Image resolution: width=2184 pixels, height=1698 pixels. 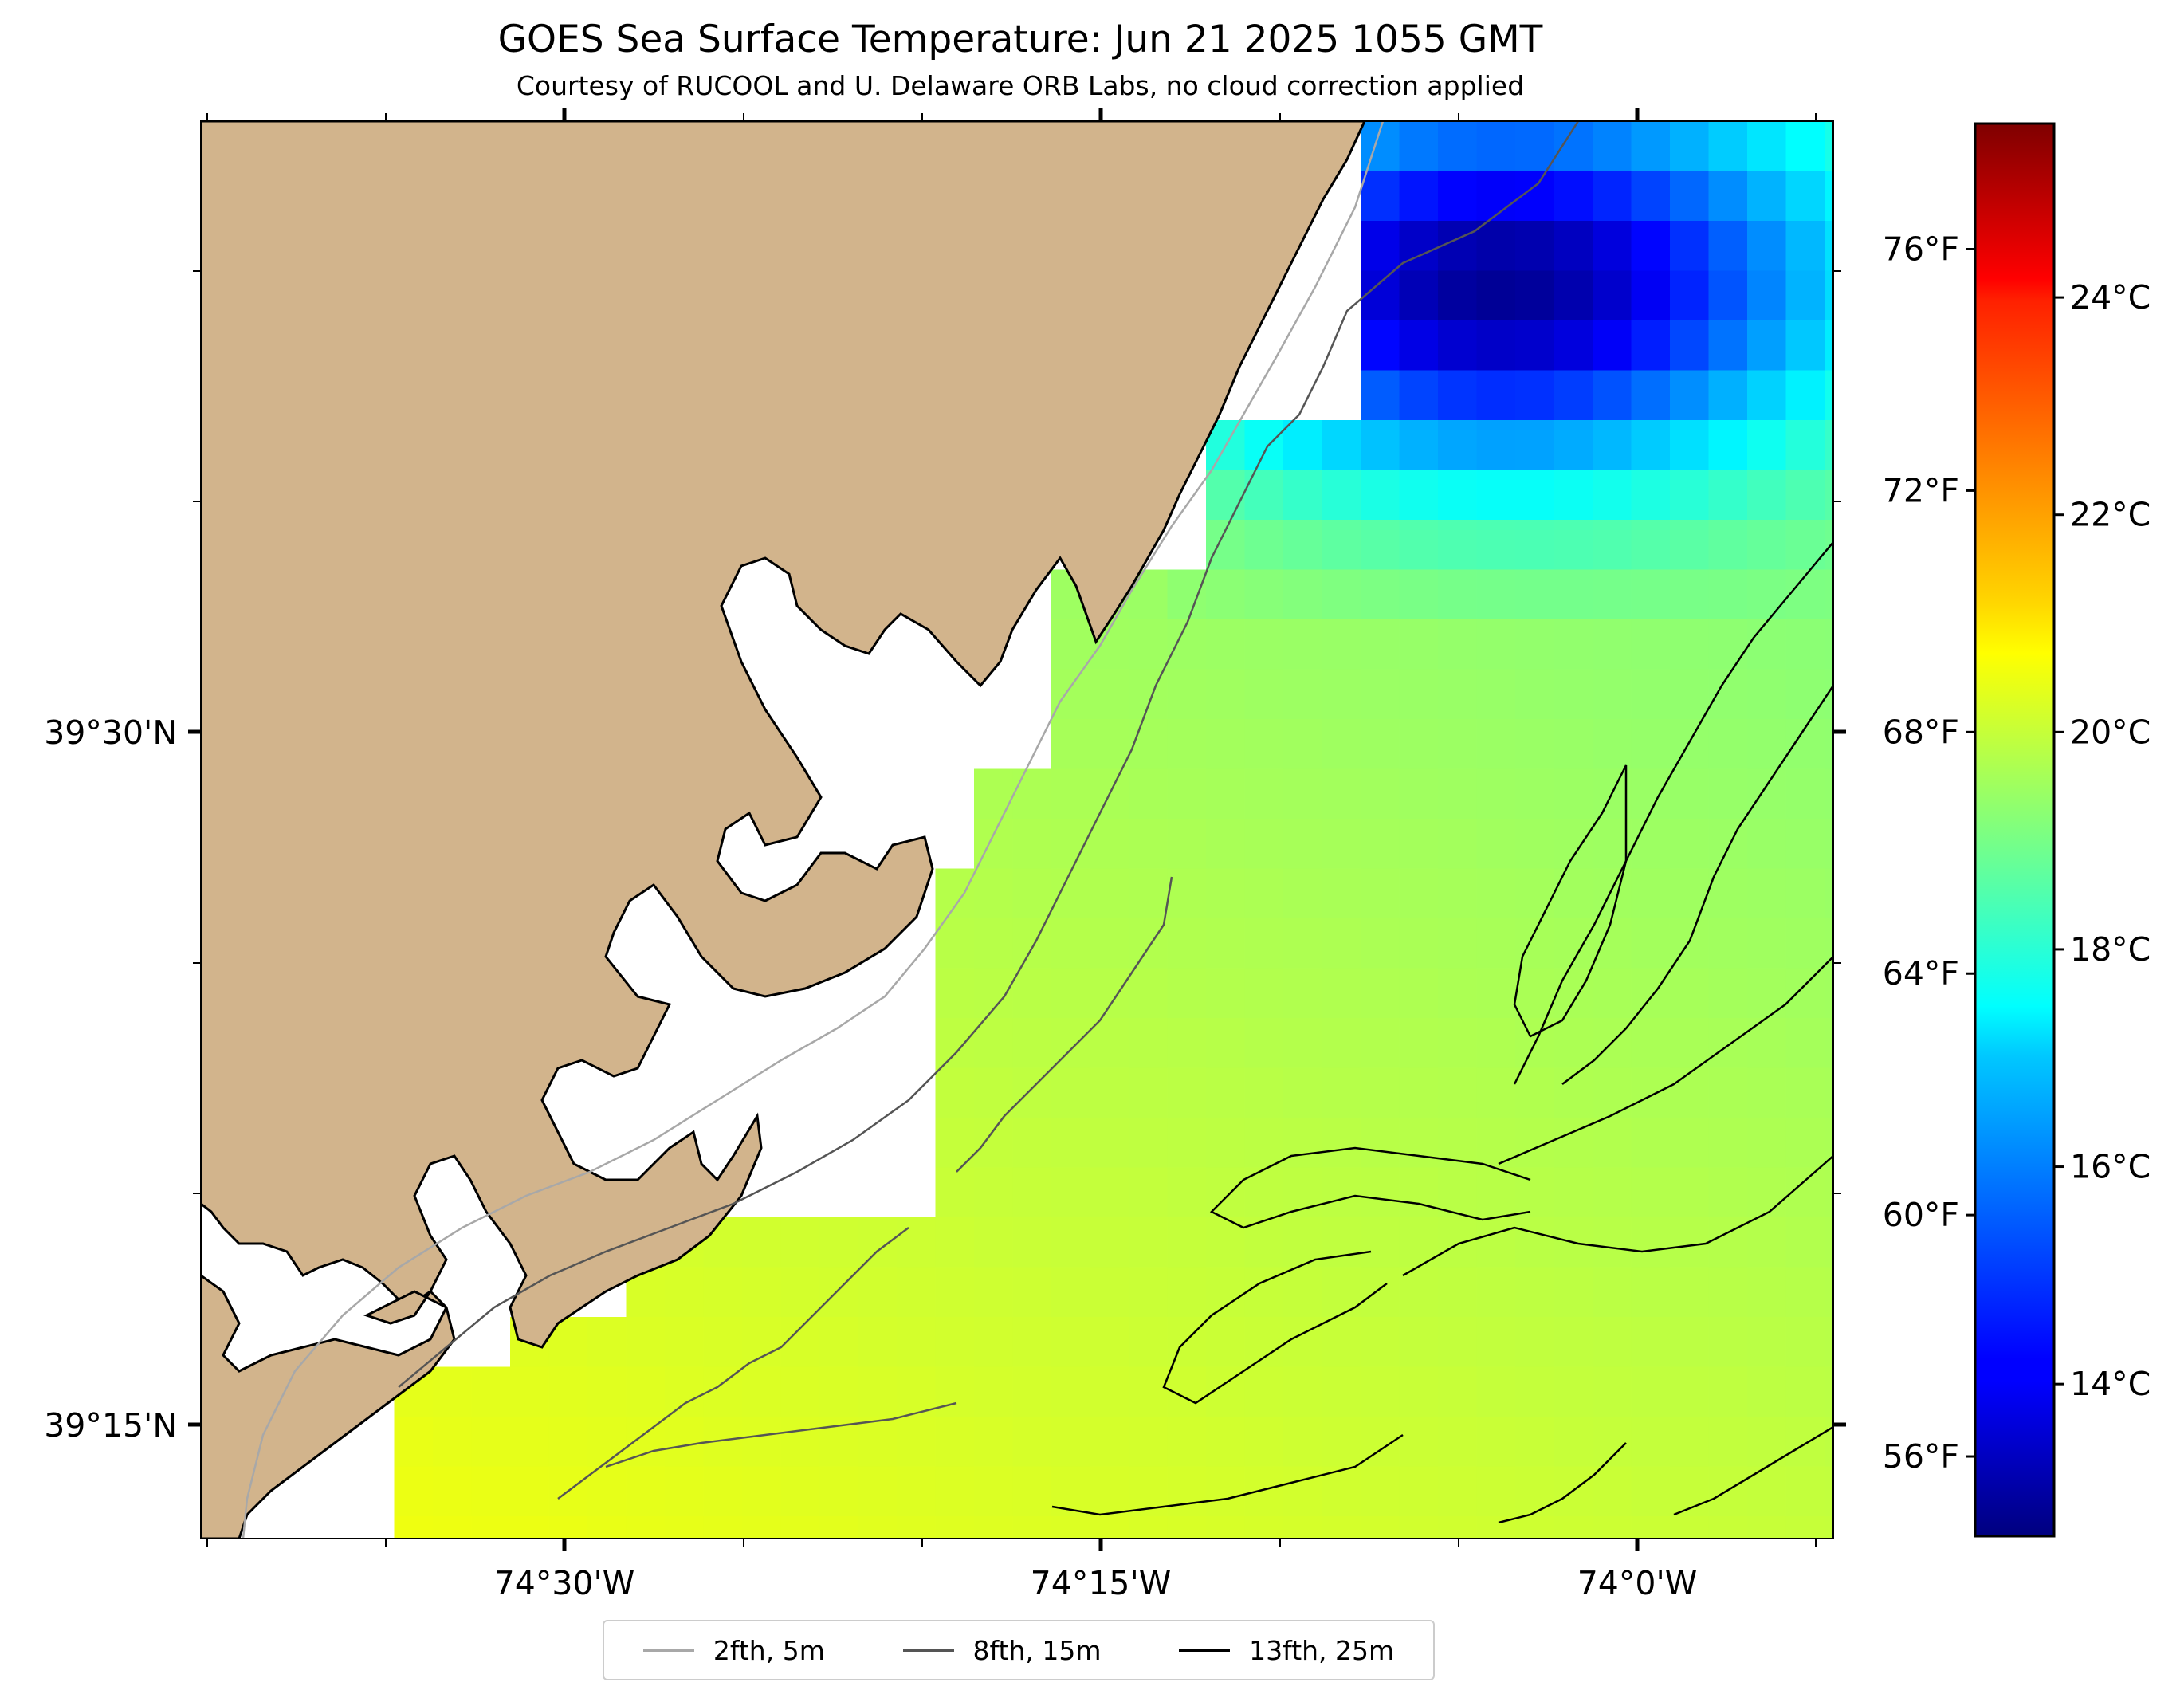 I want to click on legend-swatch-8fth, so click(x=928, y=1651).